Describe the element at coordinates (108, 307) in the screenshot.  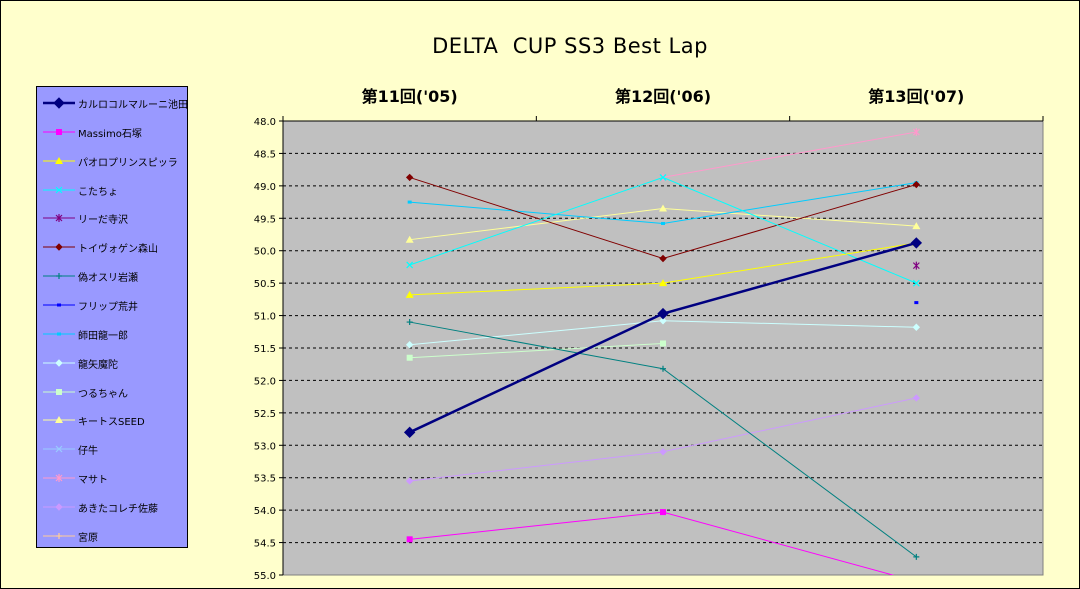
I see `legend-label: フリップ荒井` at that location.